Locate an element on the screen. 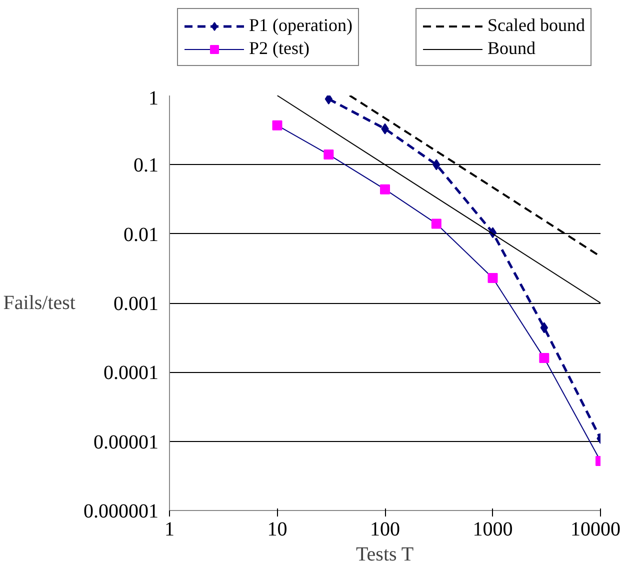 The height and width of the screenshot is (573, 627). y-tick-label: 0.001 is located at coordinates (136, 304).